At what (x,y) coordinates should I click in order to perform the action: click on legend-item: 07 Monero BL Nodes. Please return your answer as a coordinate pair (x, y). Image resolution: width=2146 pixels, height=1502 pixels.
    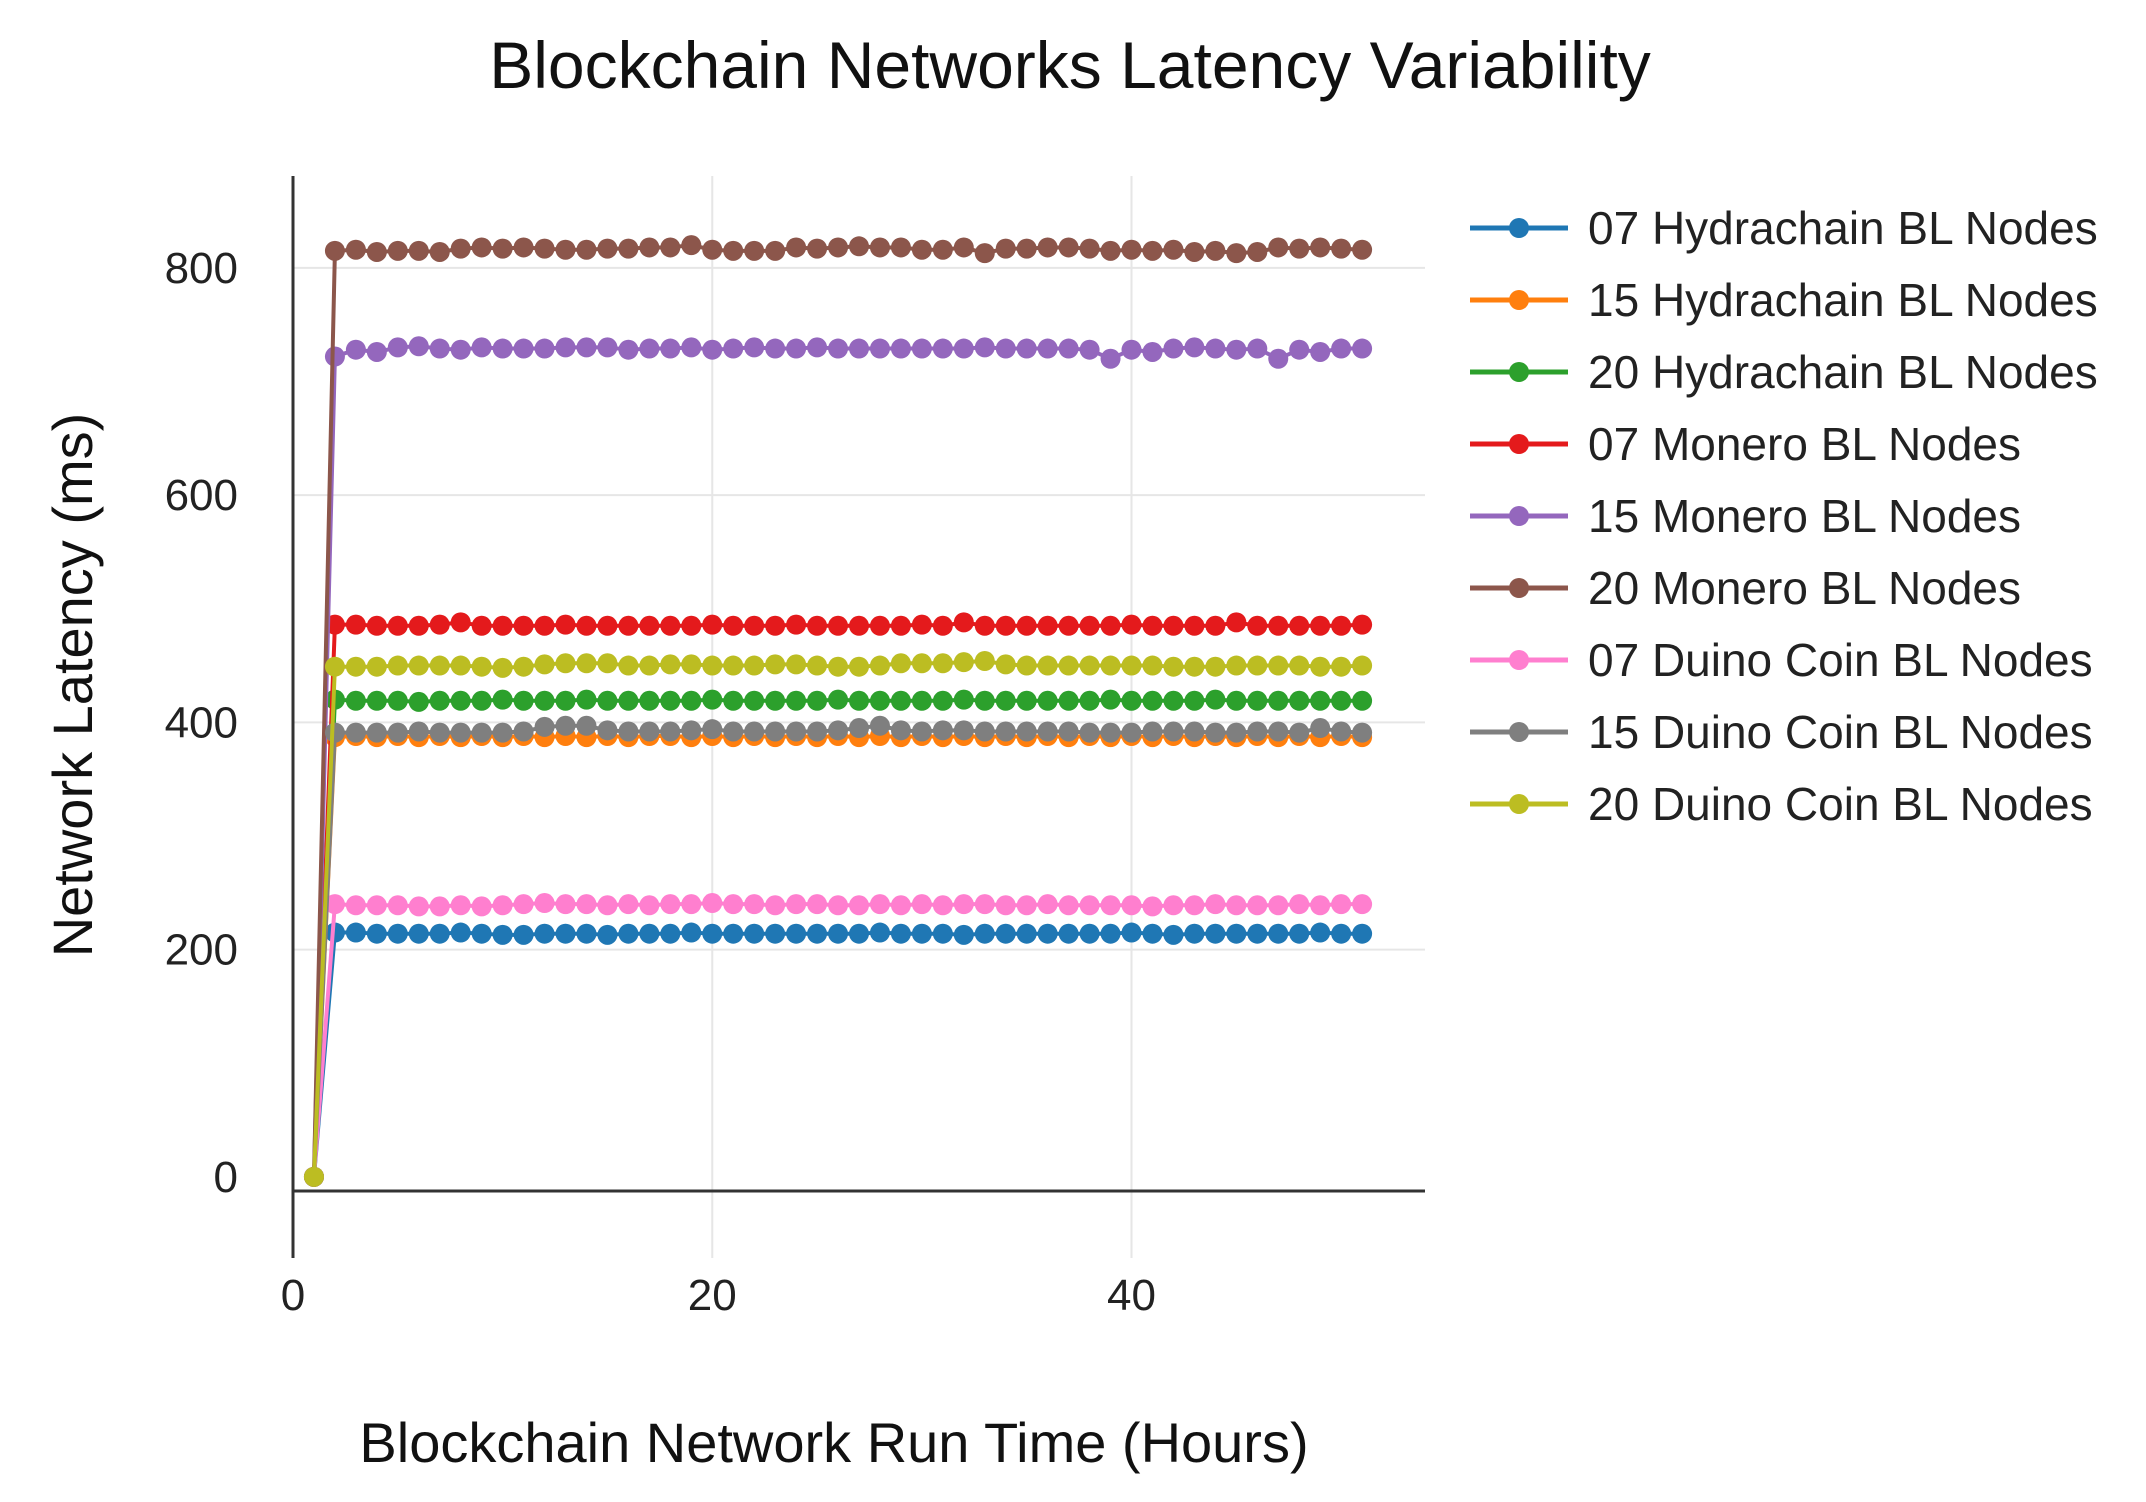
    Looking at the image, I should click on (1745, 444).